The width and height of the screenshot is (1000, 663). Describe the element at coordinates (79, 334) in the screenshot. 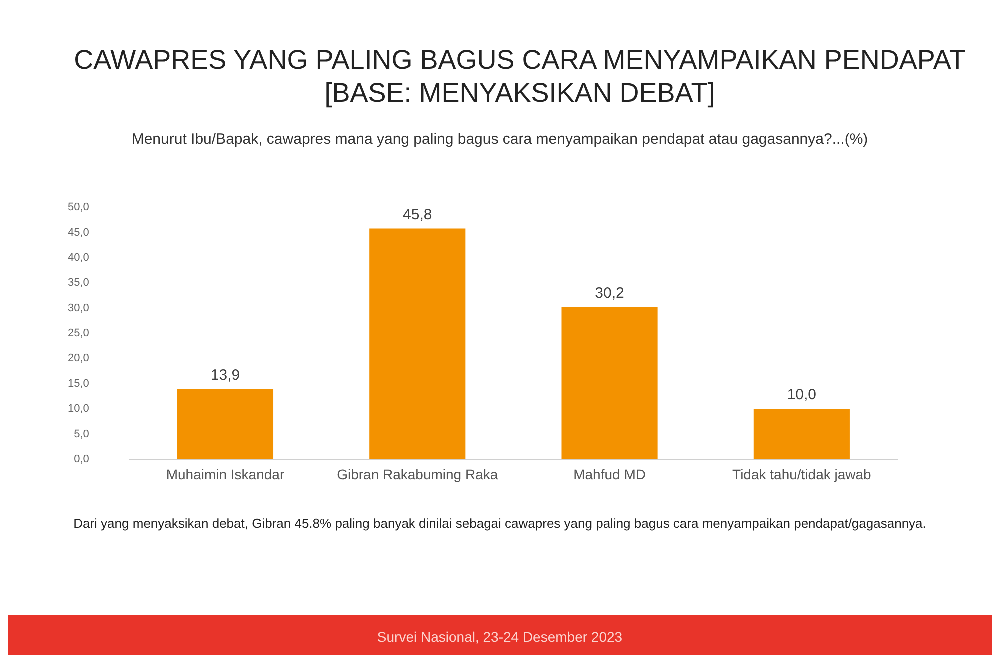

I see `y-tick-label: 25,0` at that location.